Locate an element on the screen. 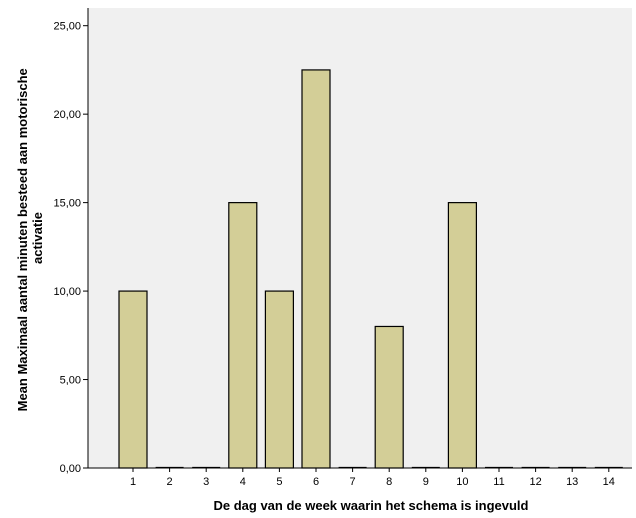 Image resolution: width=636 pixels, height=518 pixels. x-tick-label-13: 13 is located at coordinates (572, 482).